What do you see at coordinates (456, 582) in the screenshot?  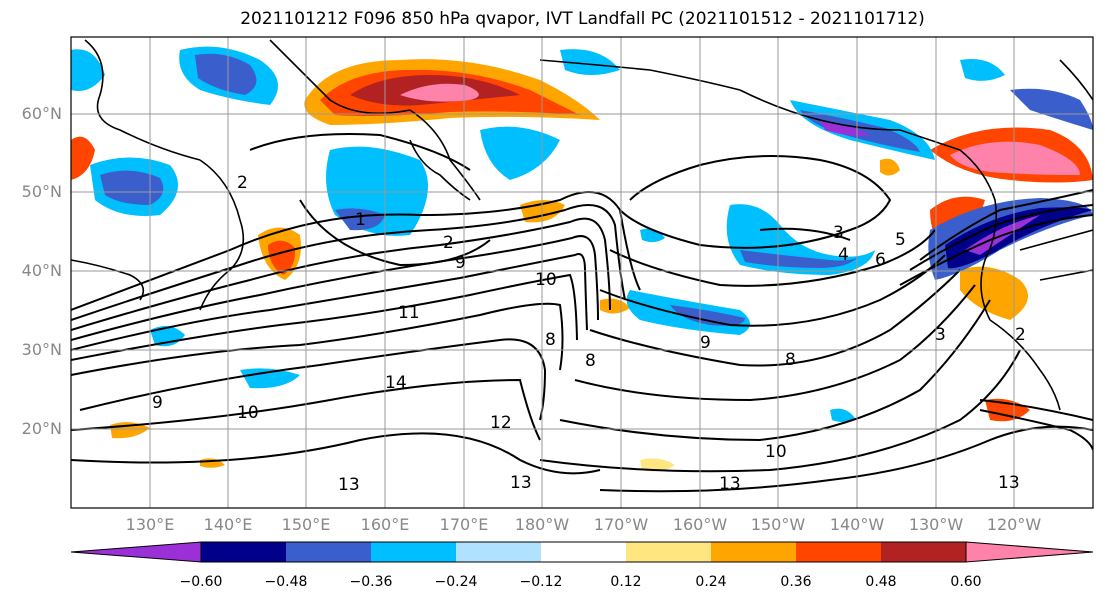 I see `colorbar-tick-label: −0.24` at bounding box center [456, 582].